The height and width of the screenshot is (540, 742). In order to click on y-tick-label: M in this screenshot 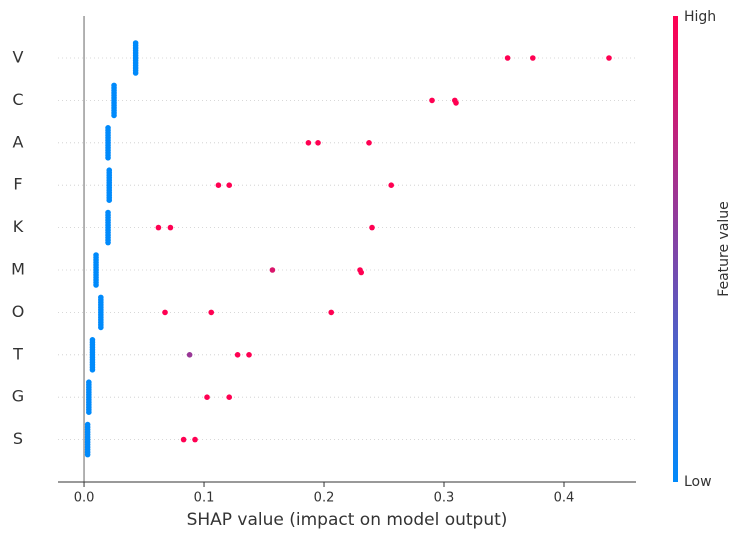, I will do `click(18, 269)`.